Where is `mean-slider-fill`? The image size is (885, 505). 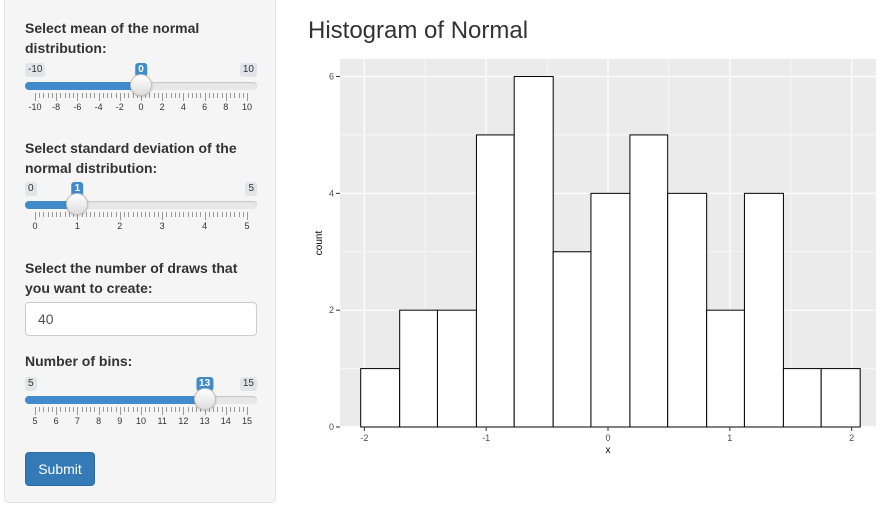 mean-slider-fill is located at coordinates (83, 86).